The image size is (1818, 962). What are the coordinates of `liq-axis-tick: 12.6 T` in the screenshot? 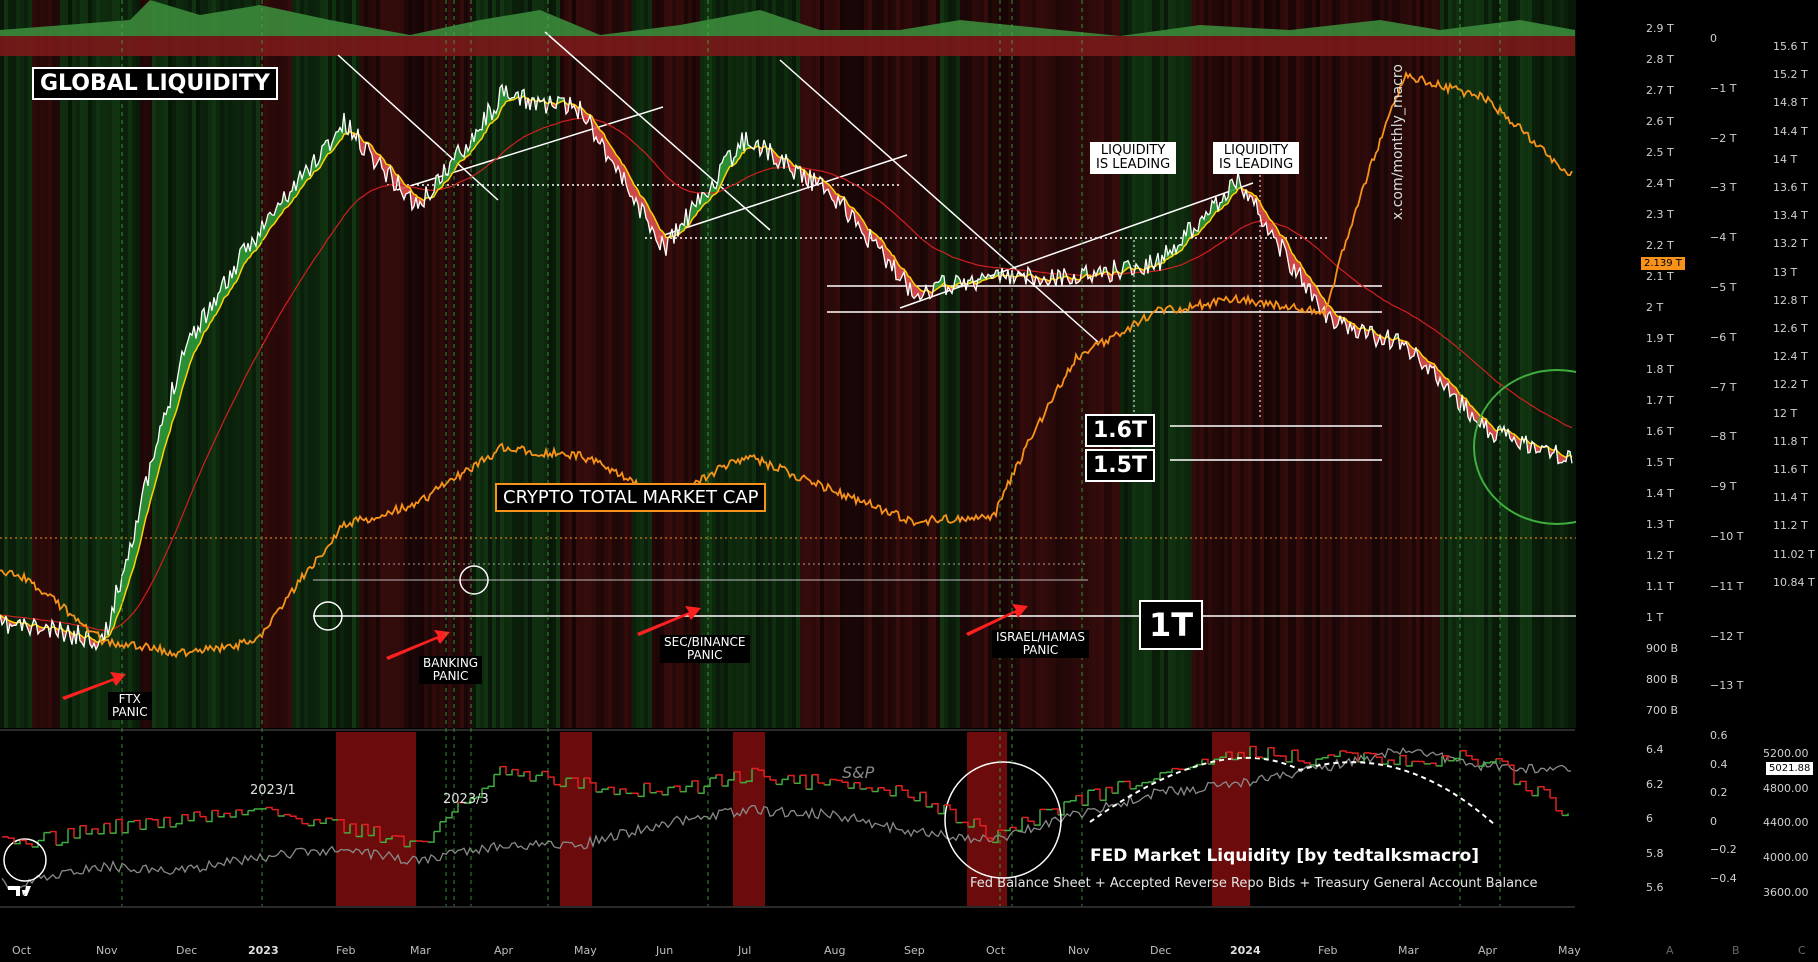 It's located at (1790, 328).